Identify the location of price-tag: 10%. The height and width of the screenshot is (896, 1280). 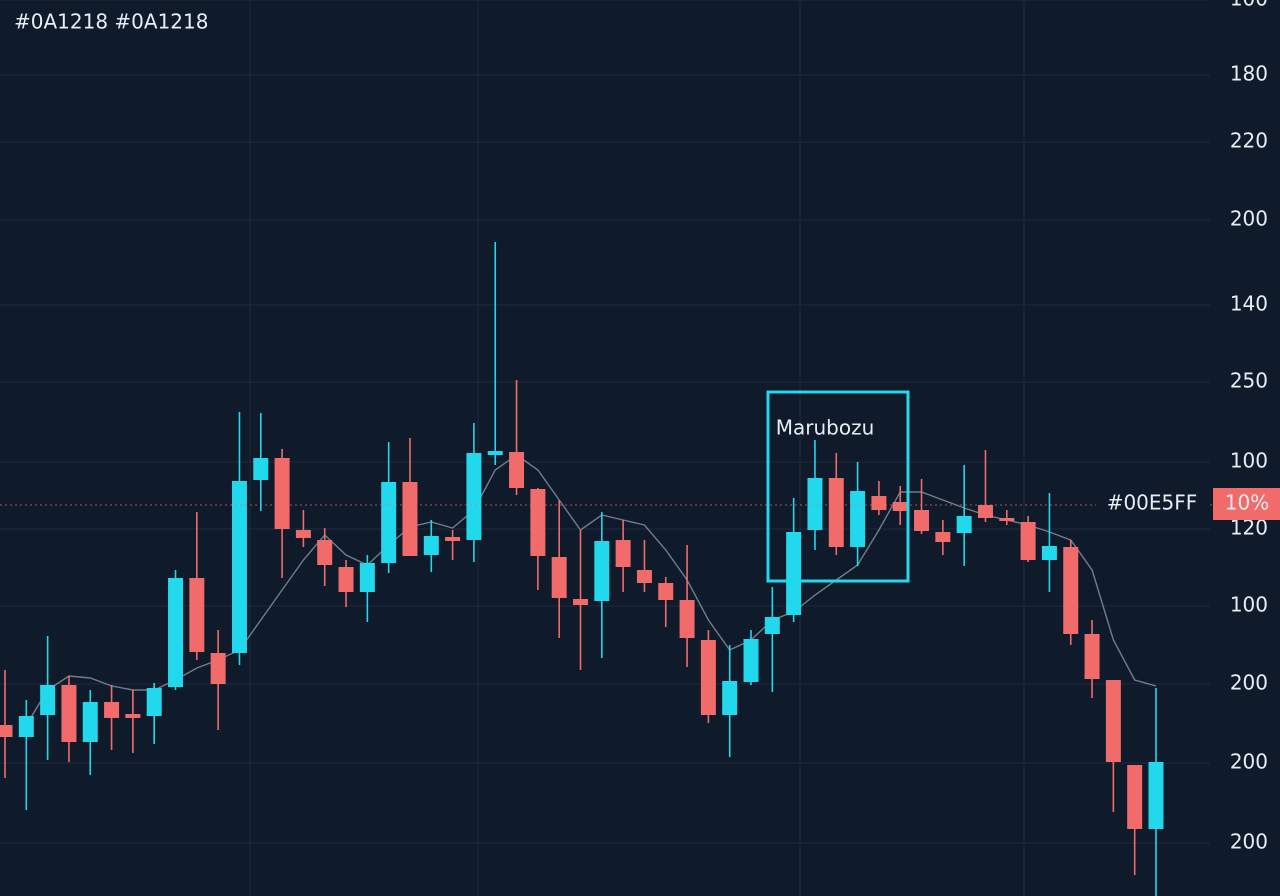
(1247, 503).